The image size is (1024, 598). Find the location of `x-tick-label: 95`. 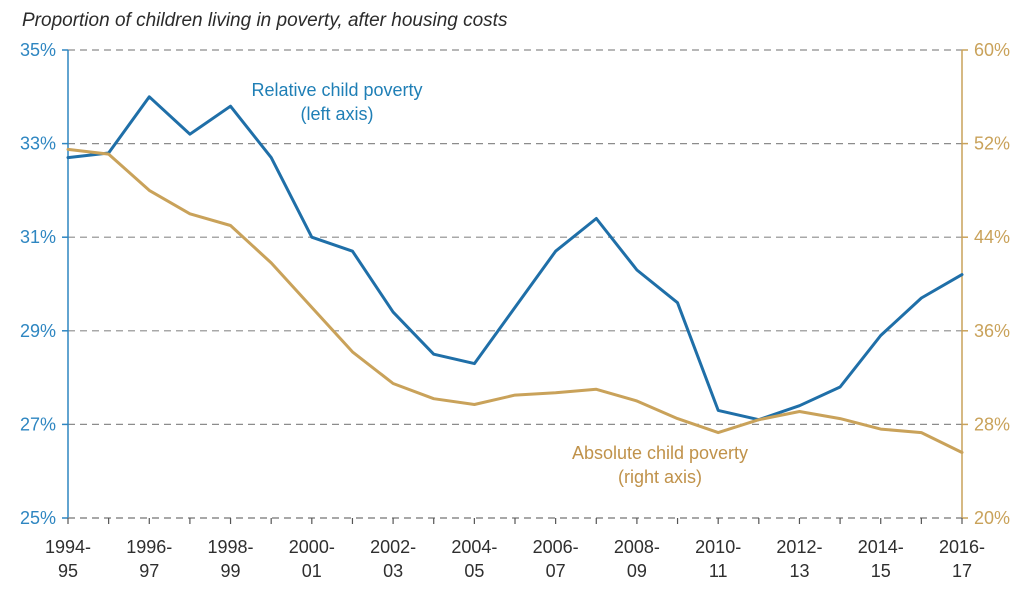

x-tick-label: 95 is located at coordinates (68, 571).